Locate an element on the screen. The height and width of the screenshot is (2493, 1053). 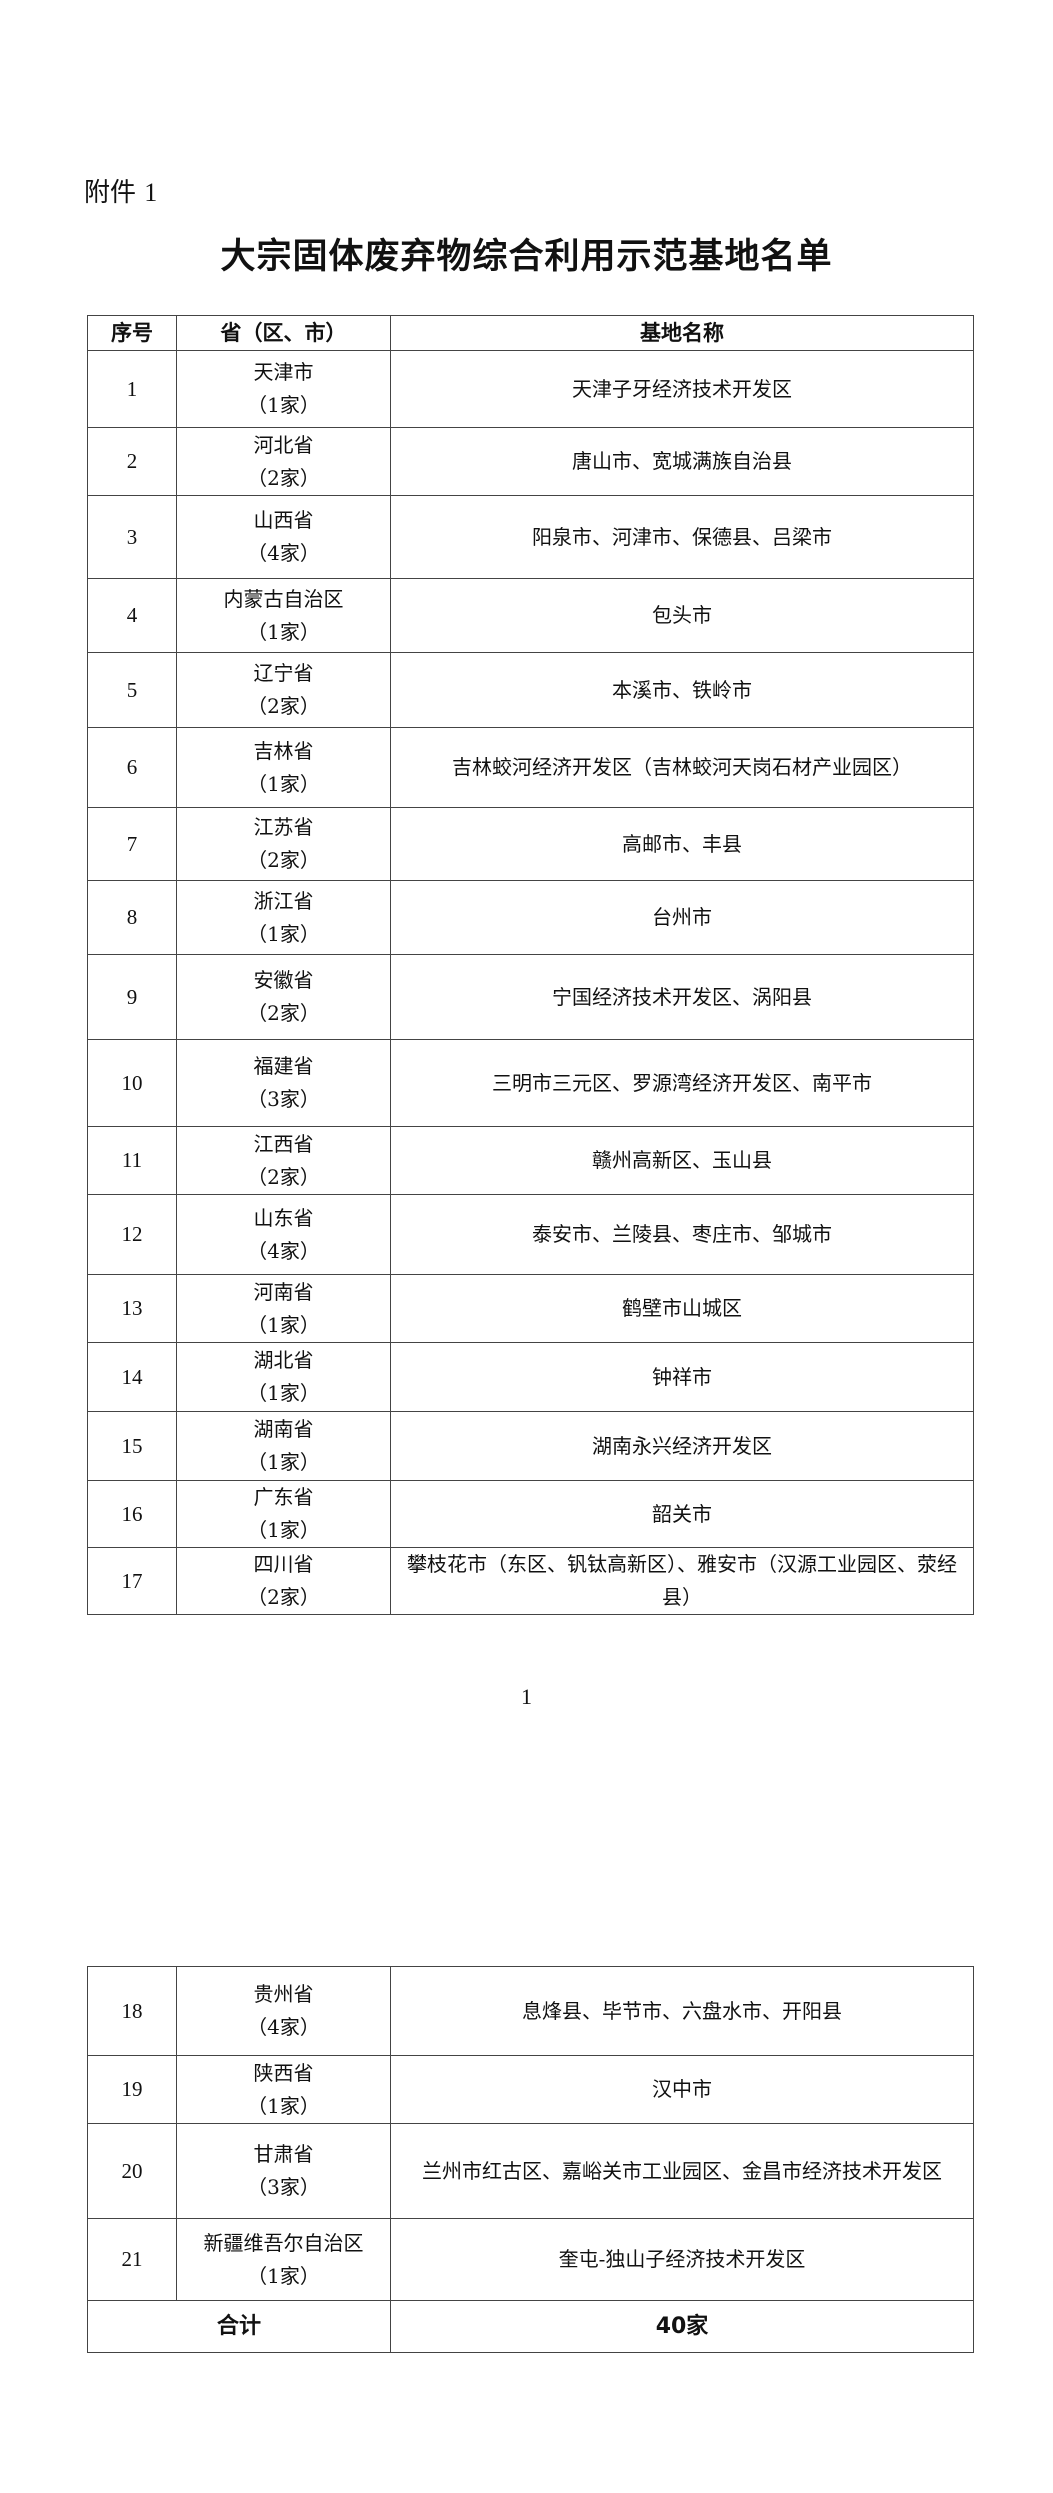
page-number: 1 is located at coordinates (526, 1696).